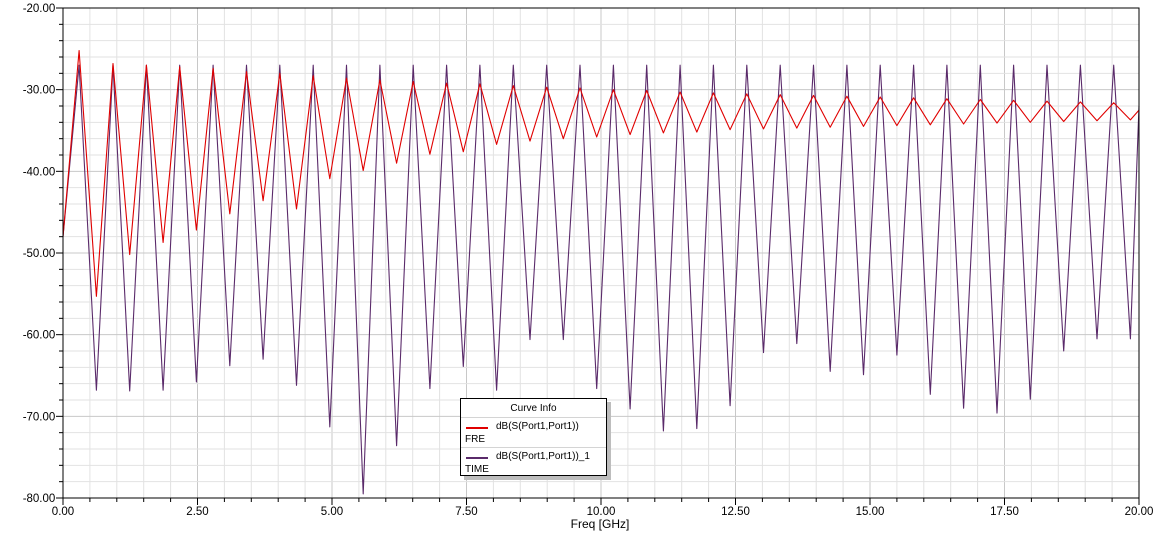  Describe the element at coordinates (63, 512) in the screenshot. I see `x-tick-label: 0.00` at that location.